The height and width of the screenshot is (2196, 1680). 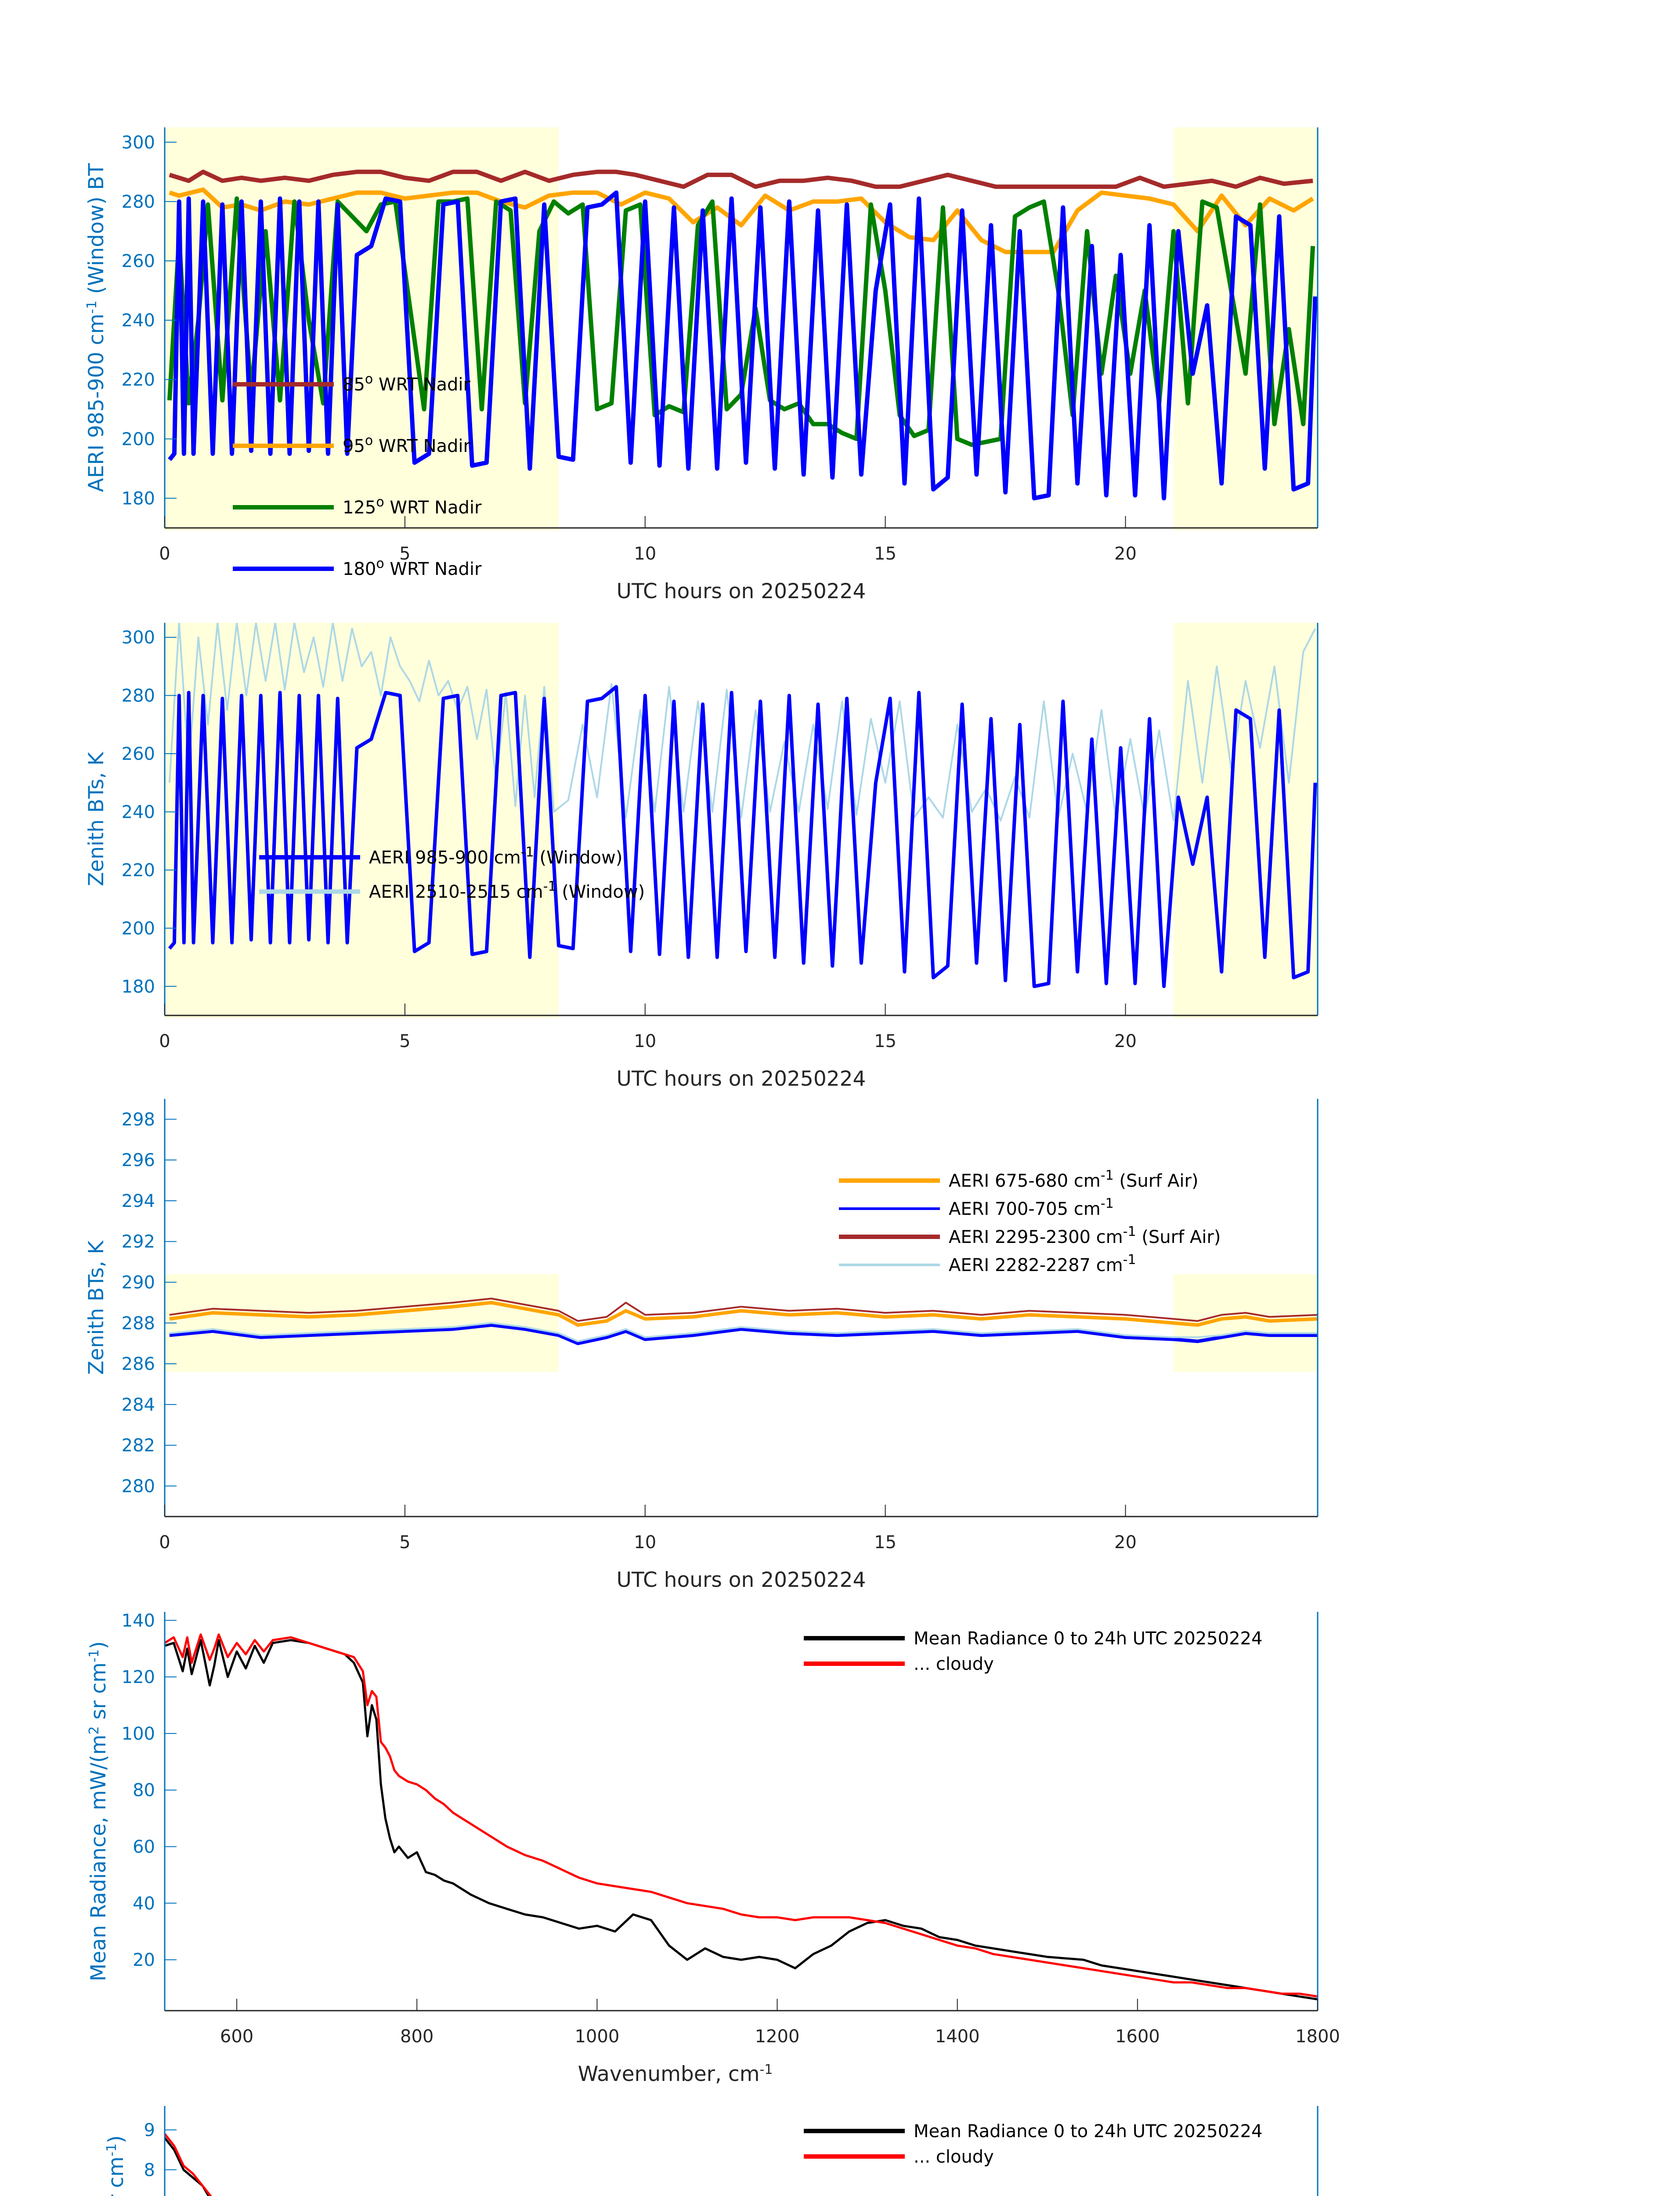 What do you see at coordinates (99, 1694) in the screenshot?
I see `text-part: sr cm` at bounding box center [99, 1694].